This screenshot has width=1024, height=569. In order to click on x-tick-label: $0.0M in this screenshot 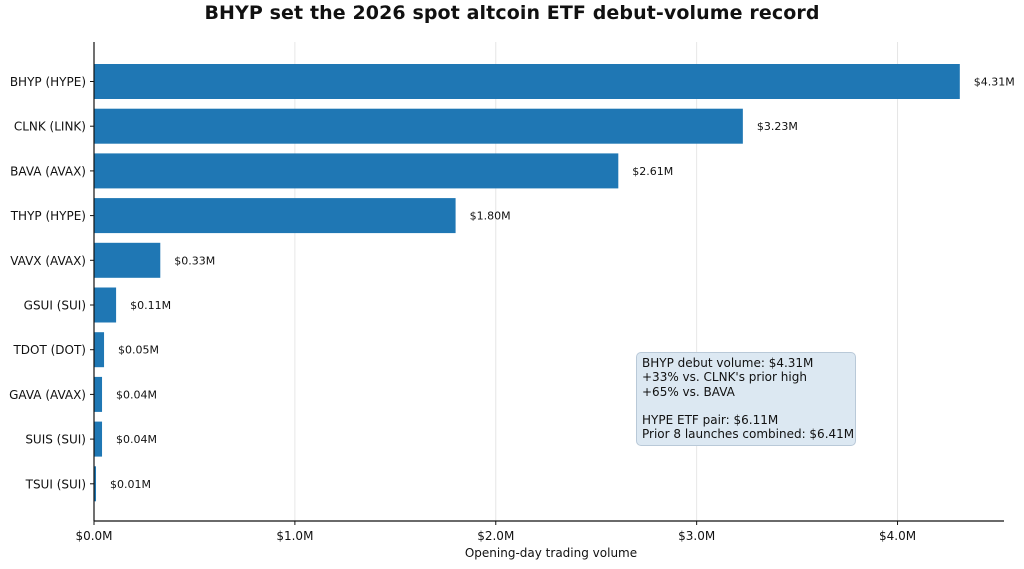, I will do `click(93, 536)`.